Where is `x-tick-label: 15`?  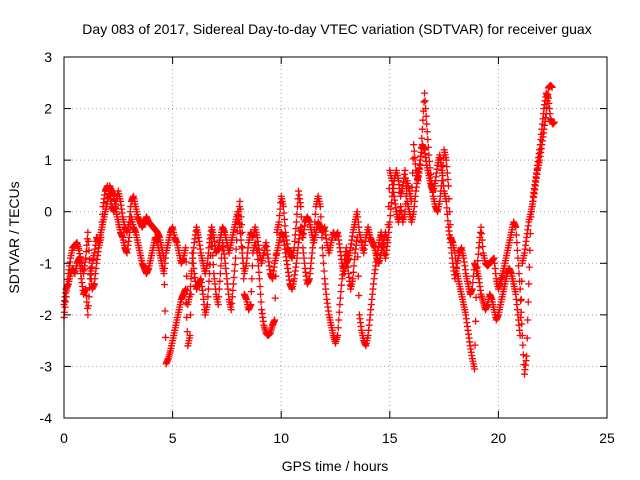 x-tick-label: 15 is located at coordinates (390, 438).